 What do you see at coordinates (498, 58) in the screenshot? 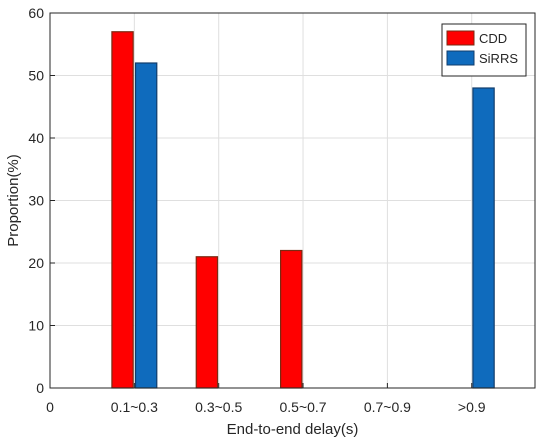
I see `legend-label-sirrs: SiRRS` at bounding box center [498, 58].